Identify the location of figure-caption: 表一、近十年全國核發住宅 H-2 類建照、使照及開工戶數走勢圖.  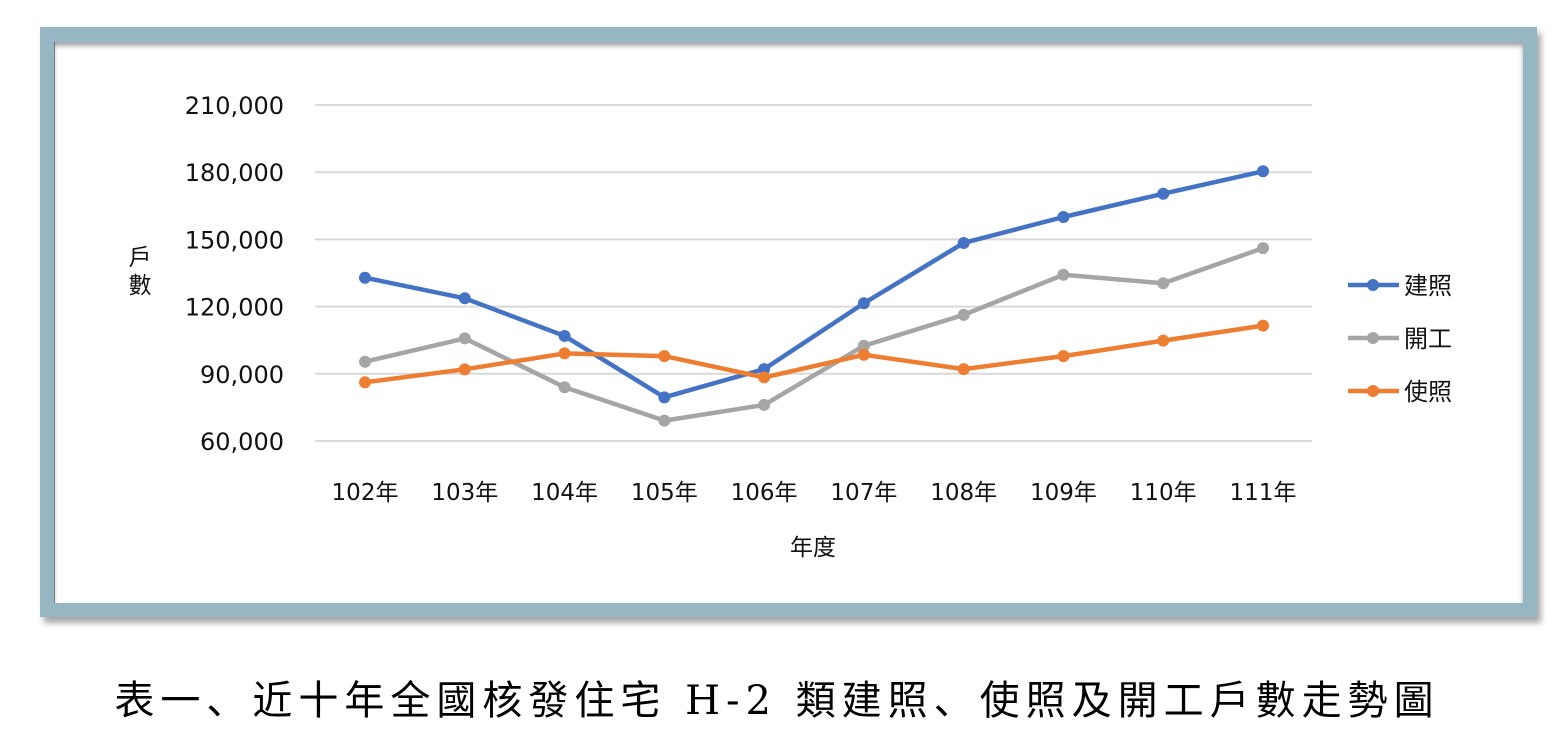
(777, 701).